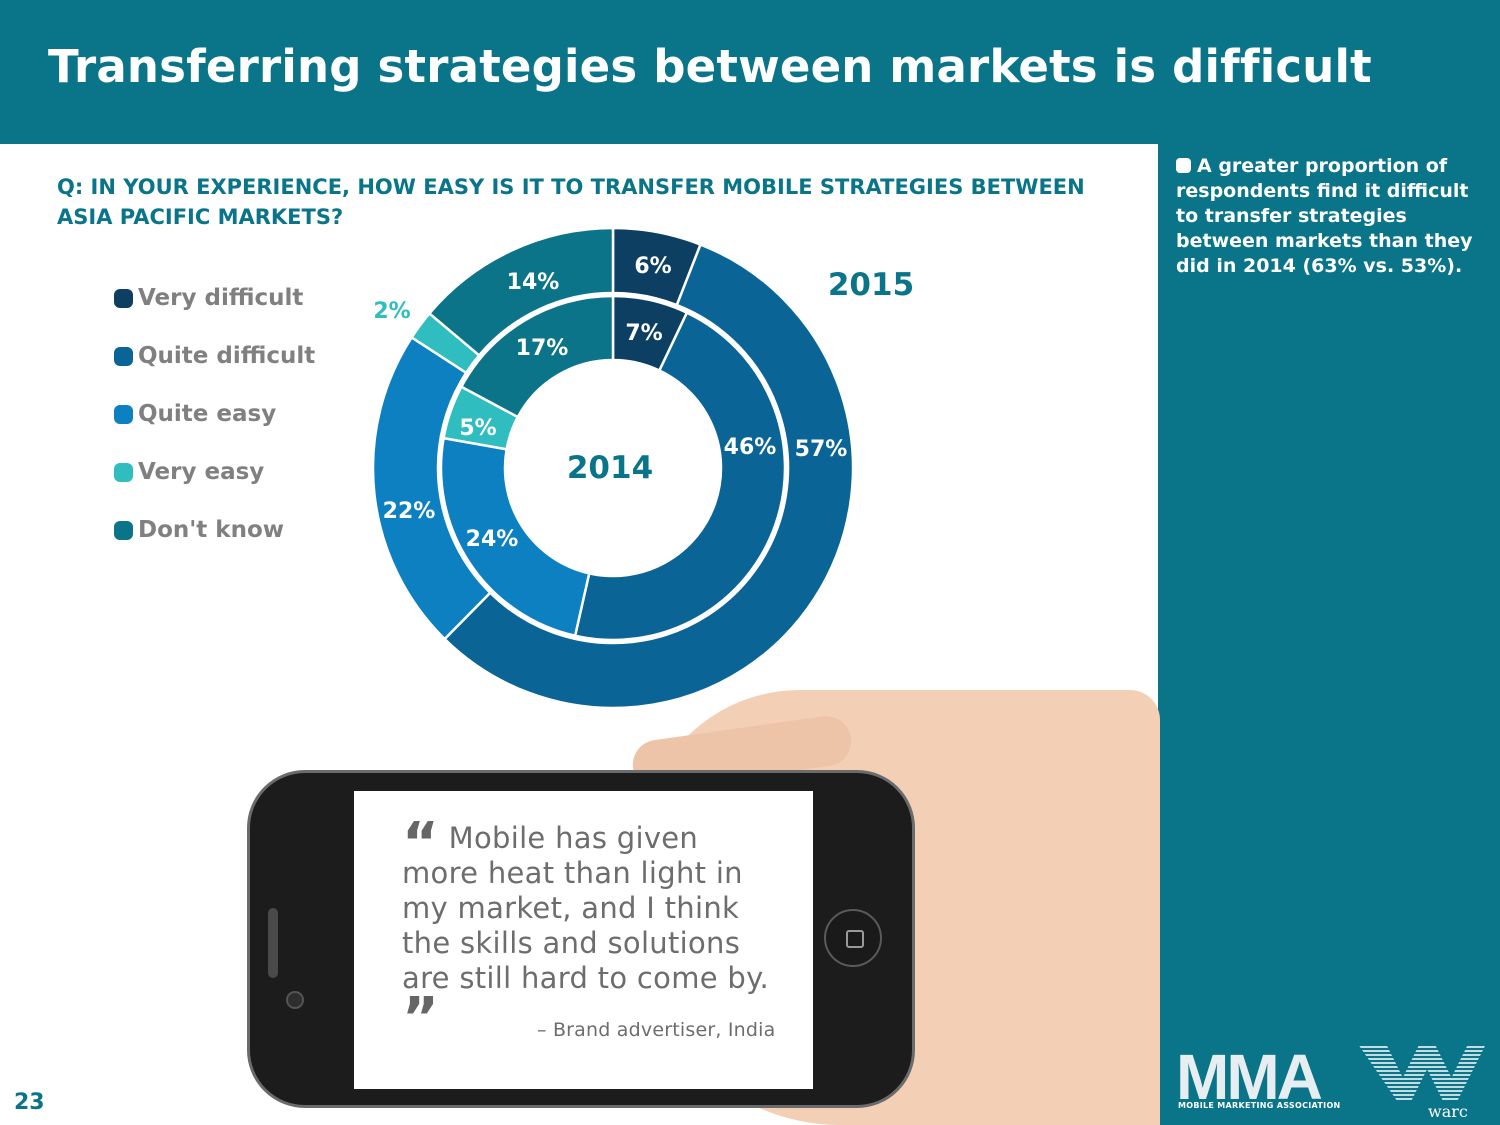 The width and height of the screenshot is (1500, 1125). I want to click on slice-labels: 6% 57% 22% 2% 14% 7% 46% 24% 5% 17%, so click(610, 403).